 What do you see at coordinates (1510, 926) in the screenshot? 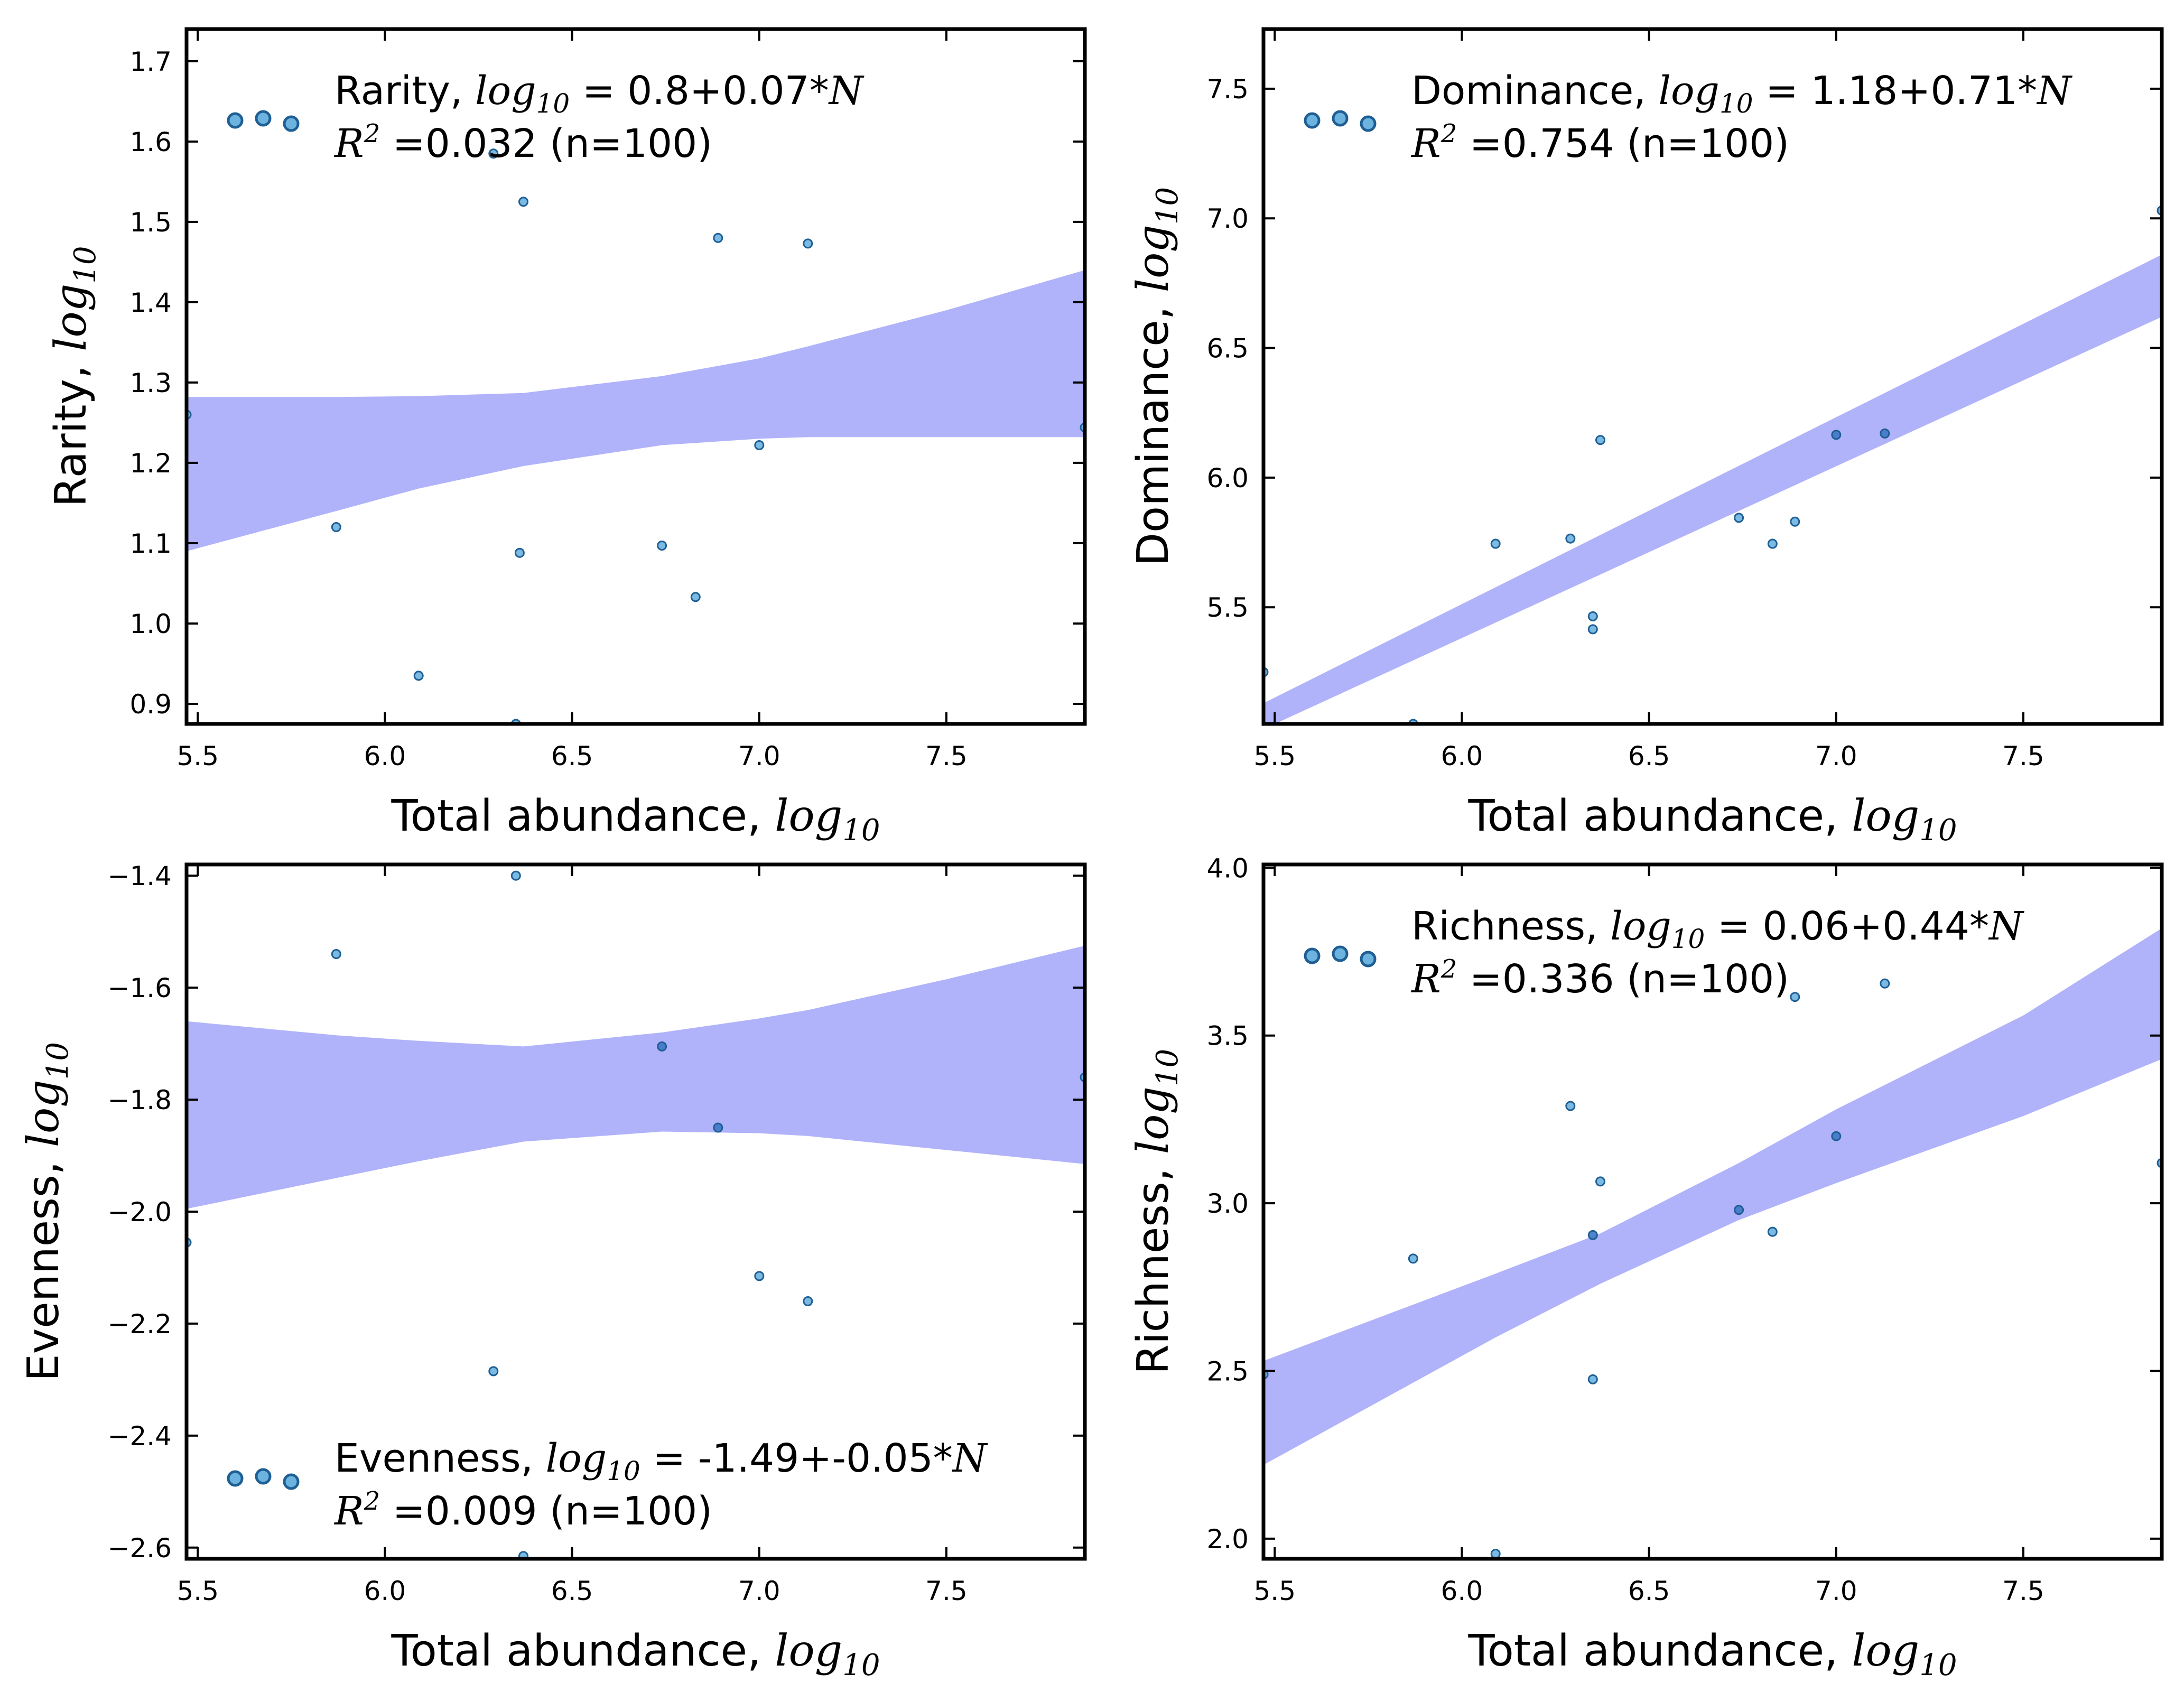
I see `legend-series-name: Richness,` at bounding box center [1510, 926].